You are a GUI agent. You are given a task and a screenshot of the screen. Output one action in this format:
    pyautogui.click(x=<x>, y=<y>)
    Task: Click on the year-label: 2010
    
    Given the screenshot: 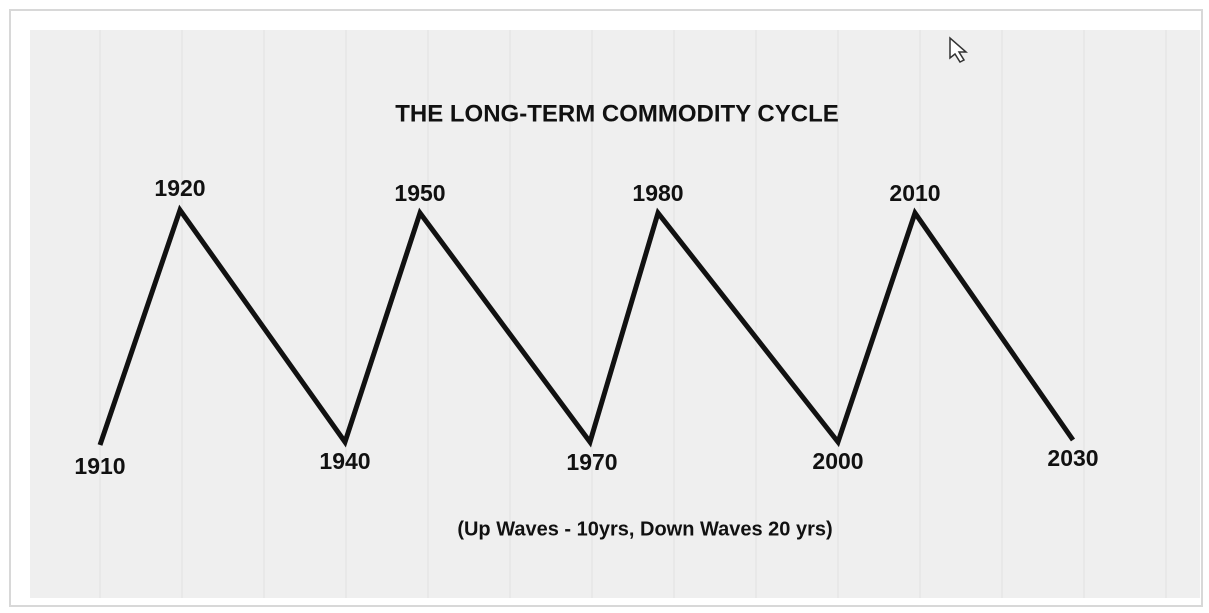 What is the action you would take?
    pyautogui.click(x=914, y=193)
    